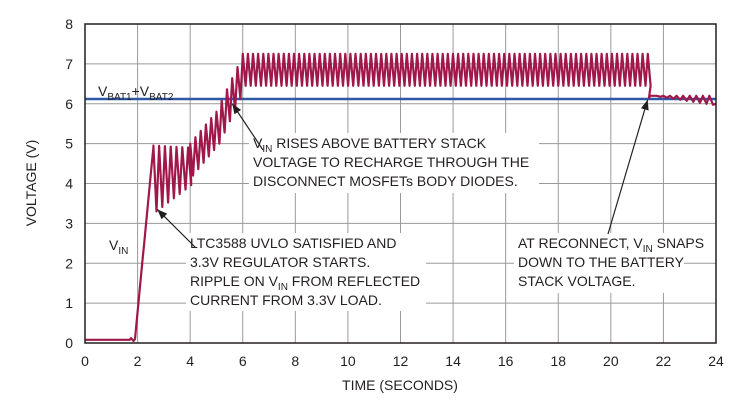 The image size is (740, 414). Describe the element at coordinates (400, 385) in the screenshot. I see `x-axis-title: TIME (SECONDS)` at that location.